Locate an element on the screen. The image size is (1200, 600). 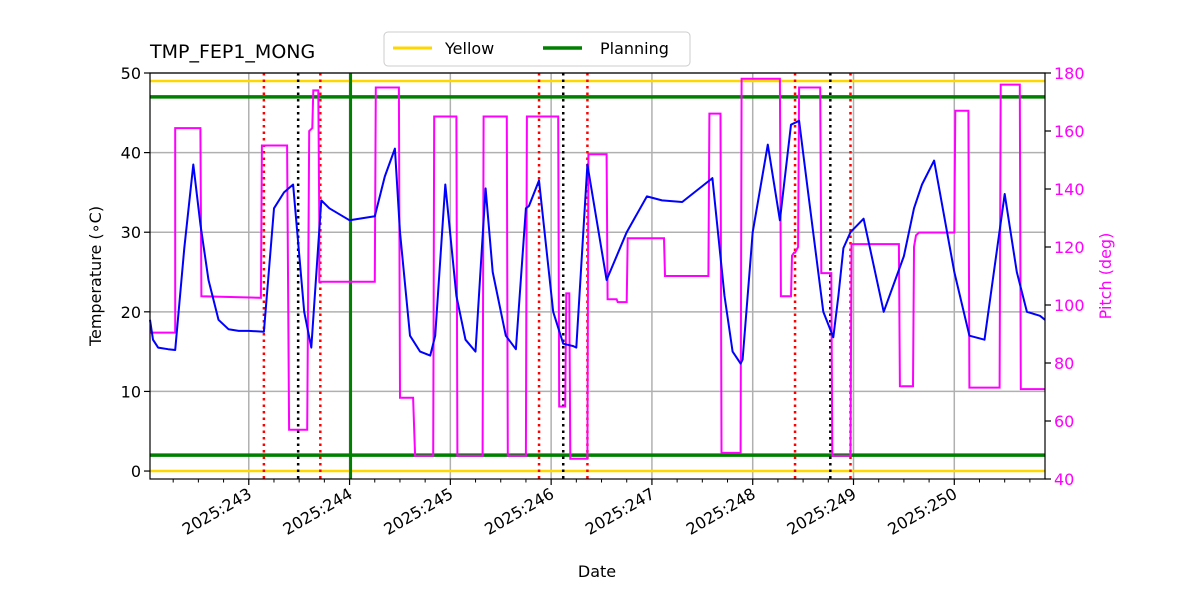
x-tick-label: 2025:250 is located at coordinates (922, 511).